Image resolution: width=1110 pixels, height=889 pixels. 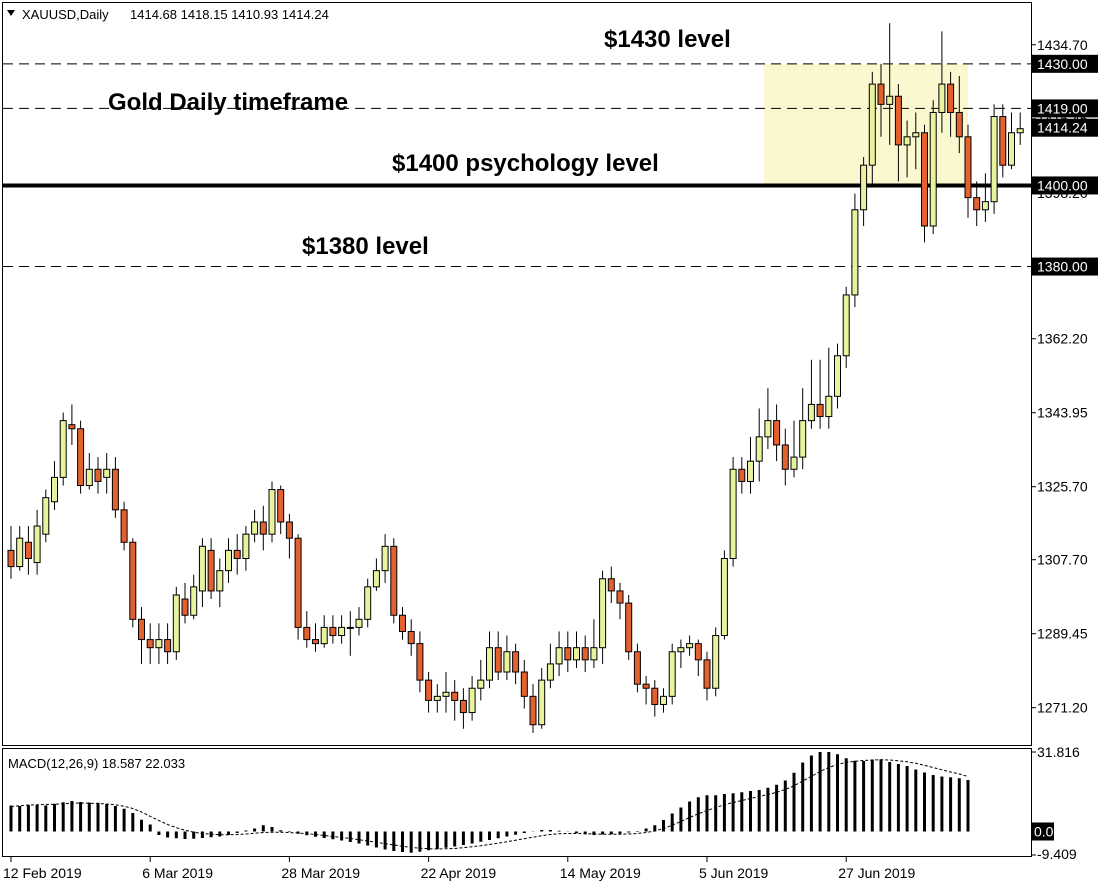 I want to click on price-tick-label: 1434.70, so click(x=1062, y=45).